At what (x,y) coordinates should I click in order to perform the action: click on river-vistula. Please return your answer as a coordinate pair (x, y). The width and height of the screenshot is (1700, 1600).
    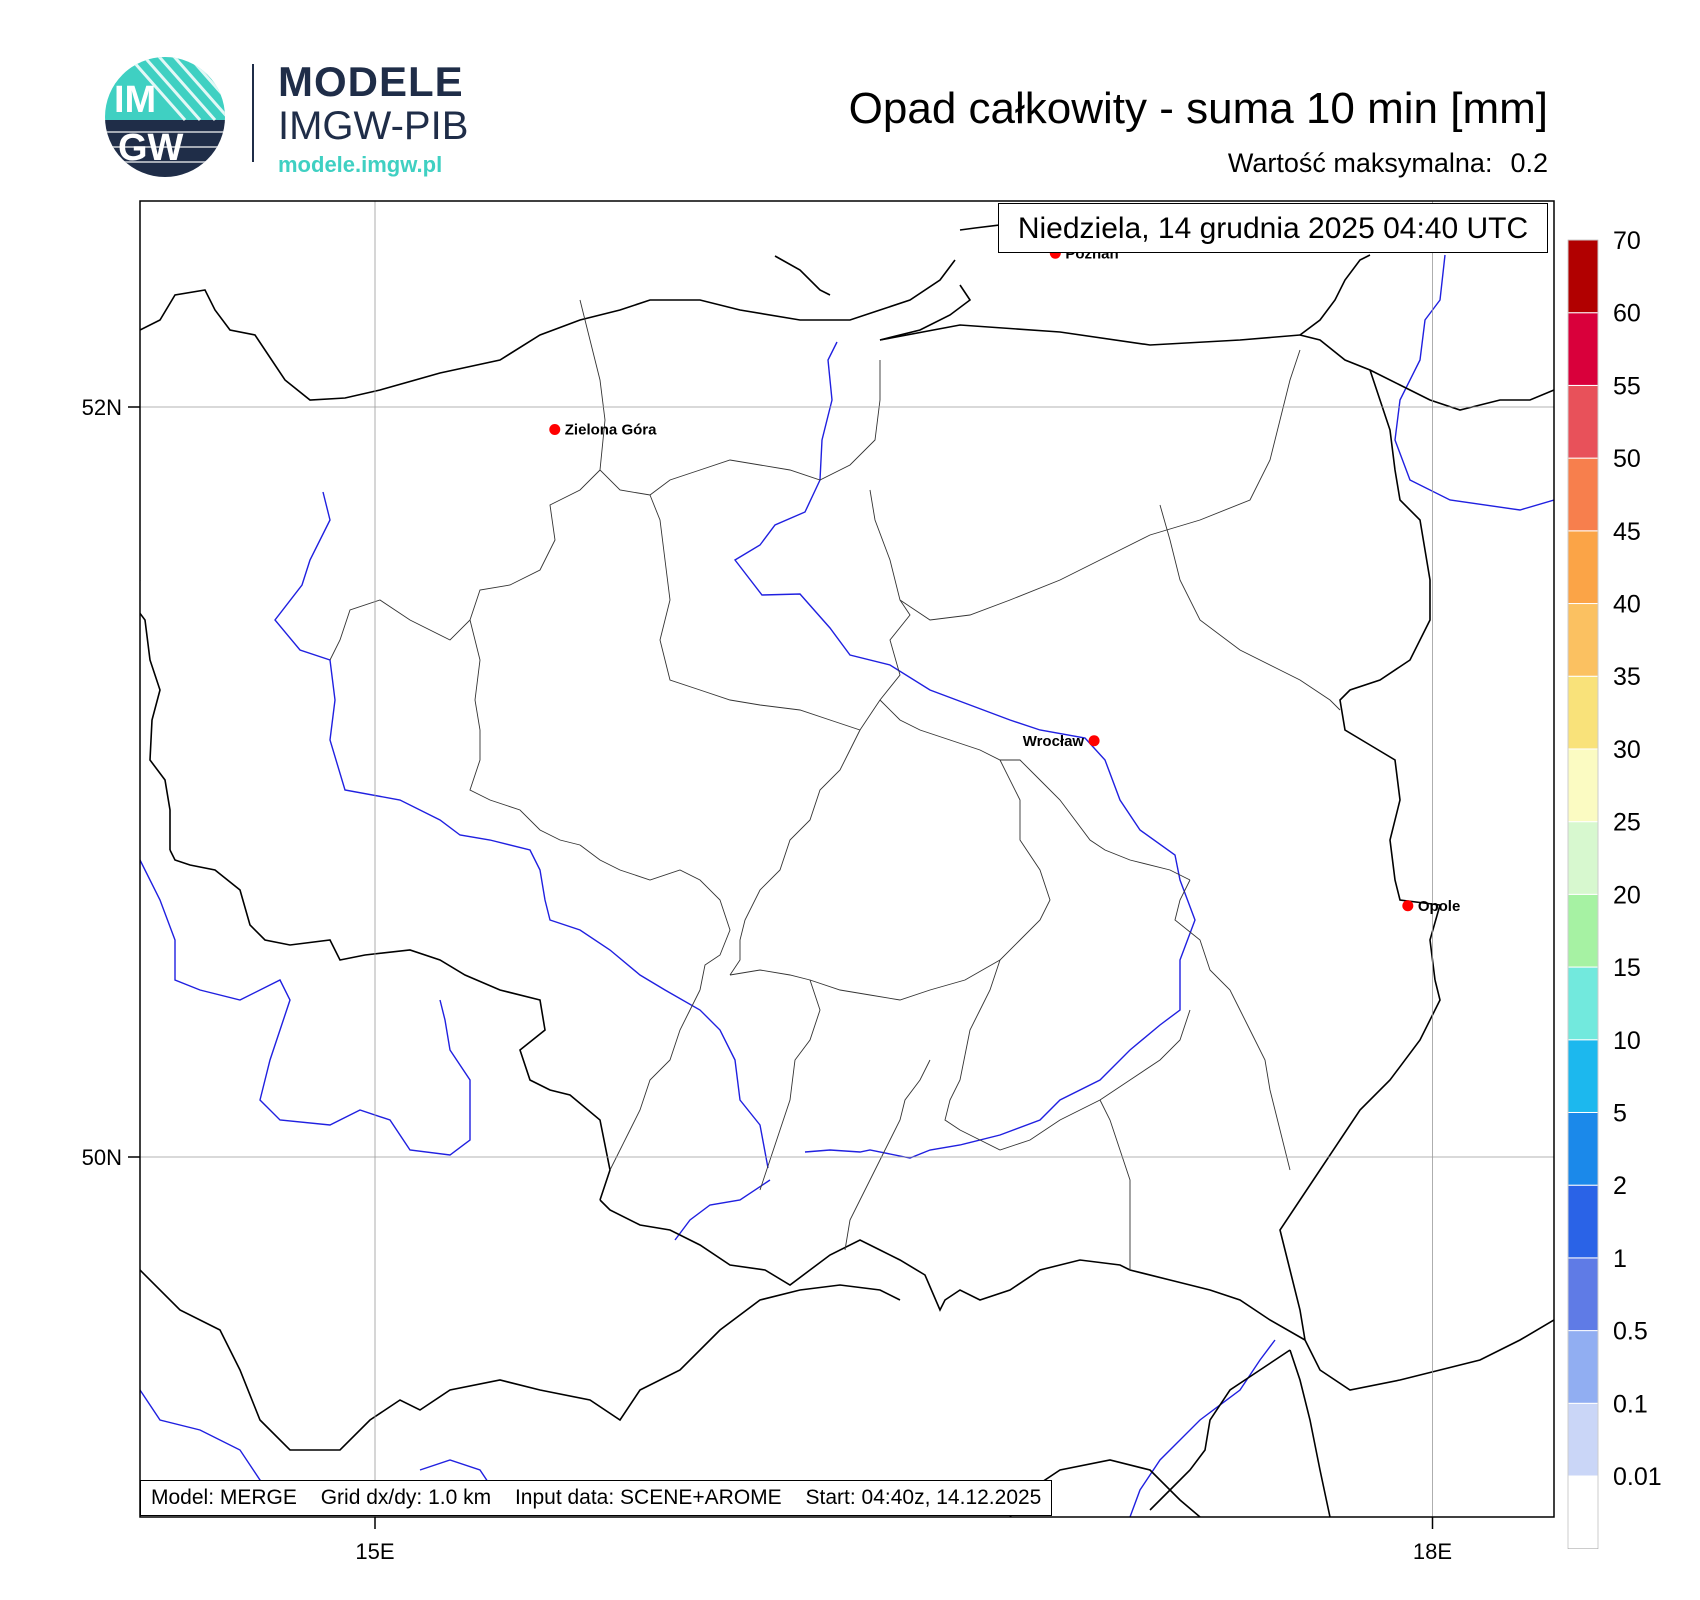
    Looking at the image, I should click on (964, 750).